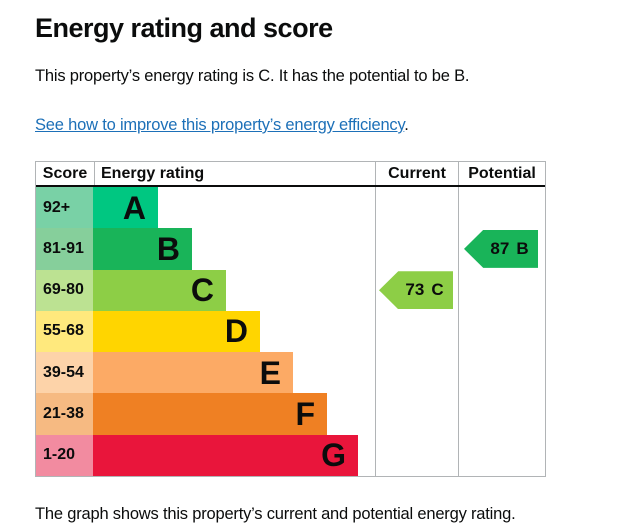  I want to click on band-bar-g: G, so click(225, 455).